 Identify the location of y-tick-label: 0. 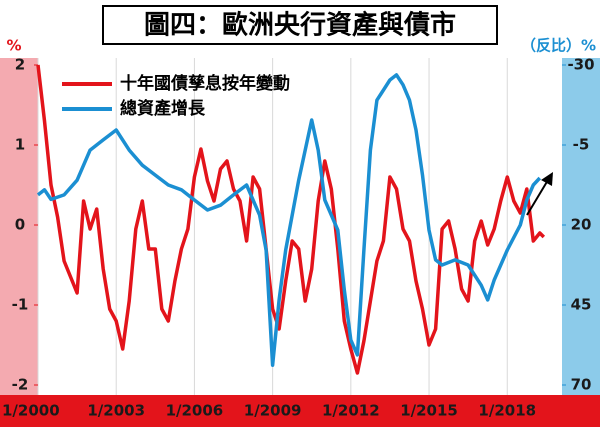
(20, 225).